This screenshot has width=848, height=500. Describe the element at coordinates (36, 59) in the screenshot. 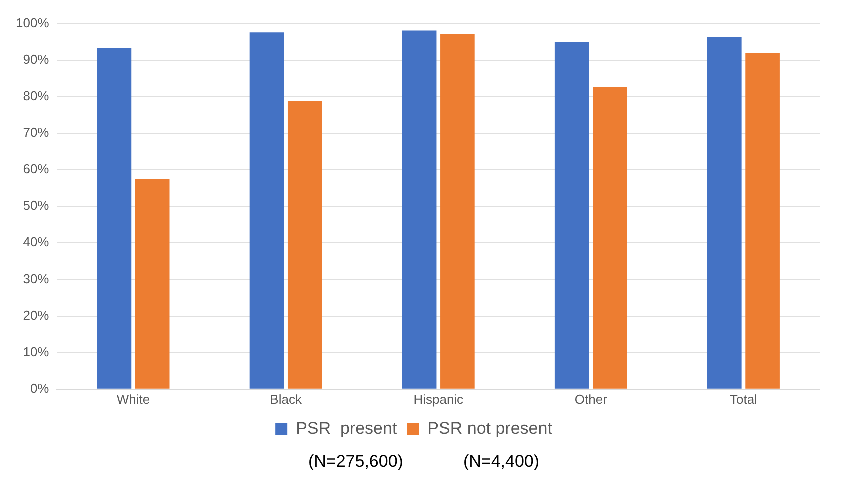

I see `y-tick-label: 90%` at that location.